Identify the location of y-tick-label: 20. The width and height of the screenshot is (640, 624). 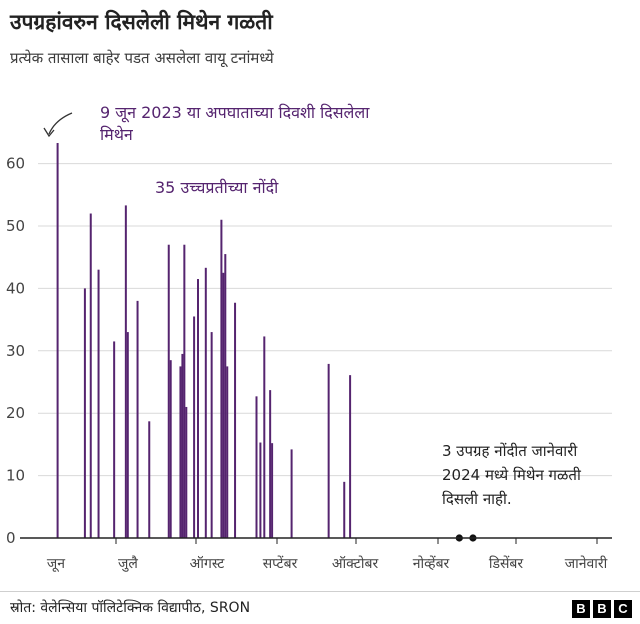
(15, 413).